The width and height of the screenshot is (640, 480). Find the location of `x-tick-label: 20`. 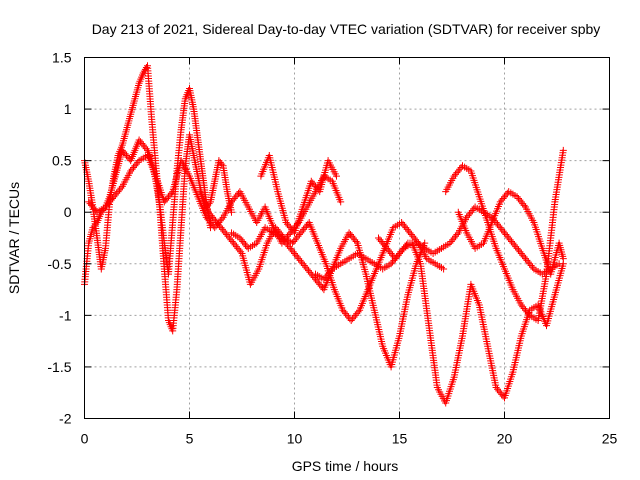

x-tick-label: 20 is located at coordinates (505, 439).